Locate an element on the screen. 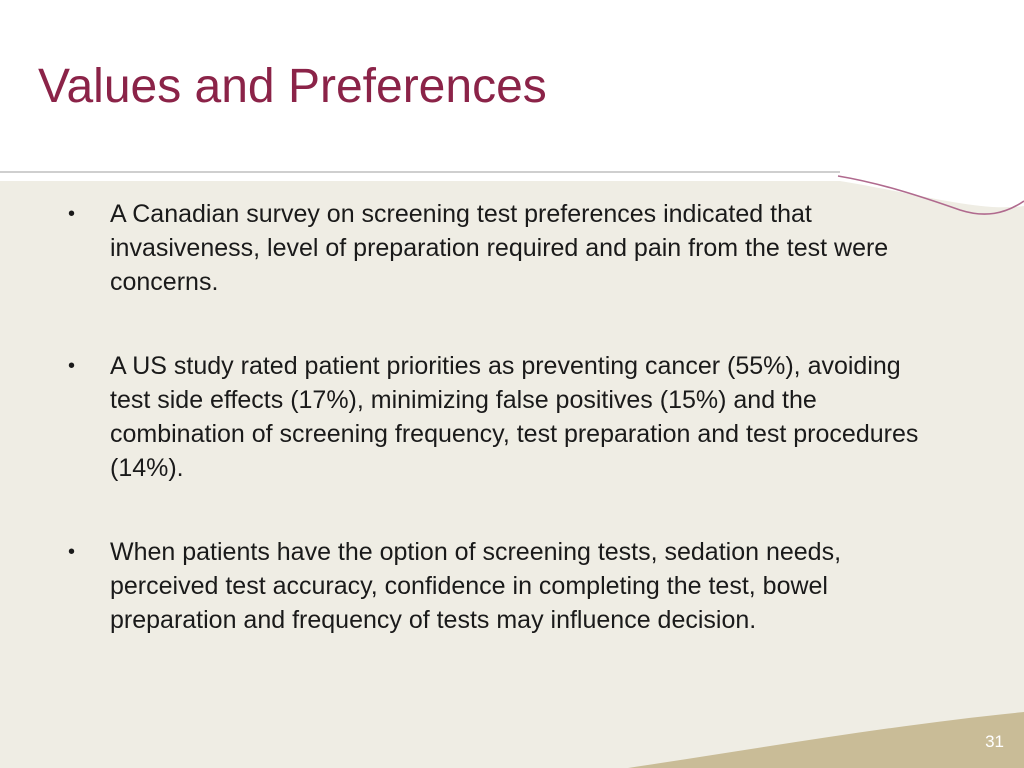  slide-title: Values and Preferences is located at coordinates (292, 86).